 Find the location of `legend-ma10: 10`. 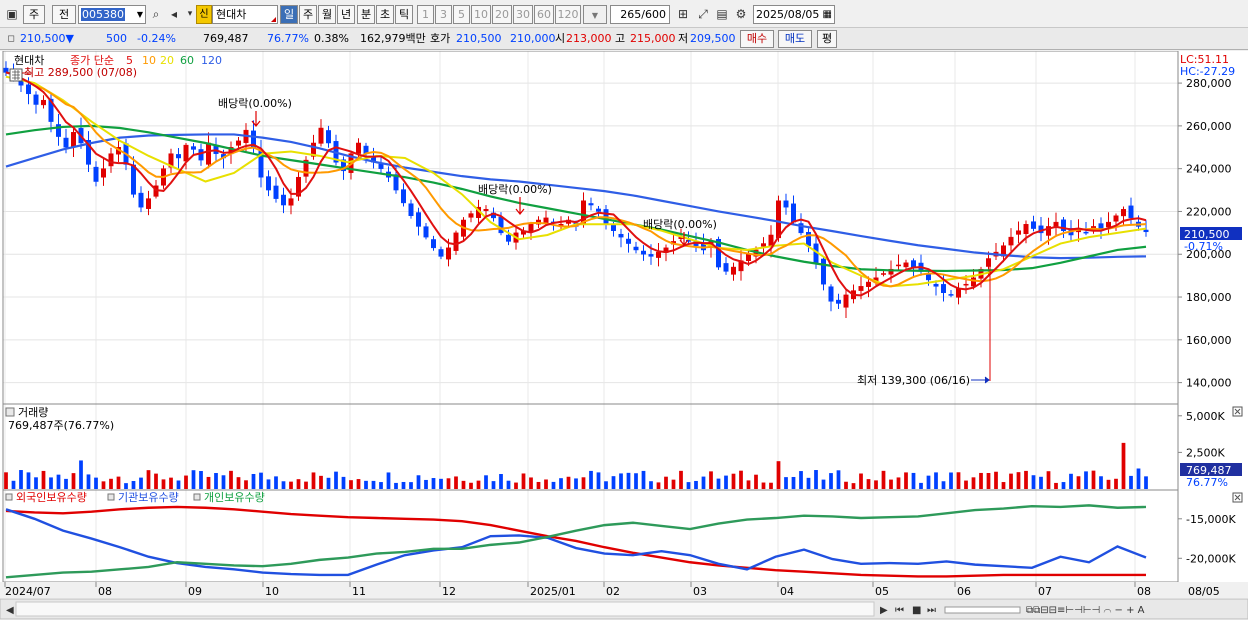

legend-ma10: 10 is located at coordinates (149, 60).